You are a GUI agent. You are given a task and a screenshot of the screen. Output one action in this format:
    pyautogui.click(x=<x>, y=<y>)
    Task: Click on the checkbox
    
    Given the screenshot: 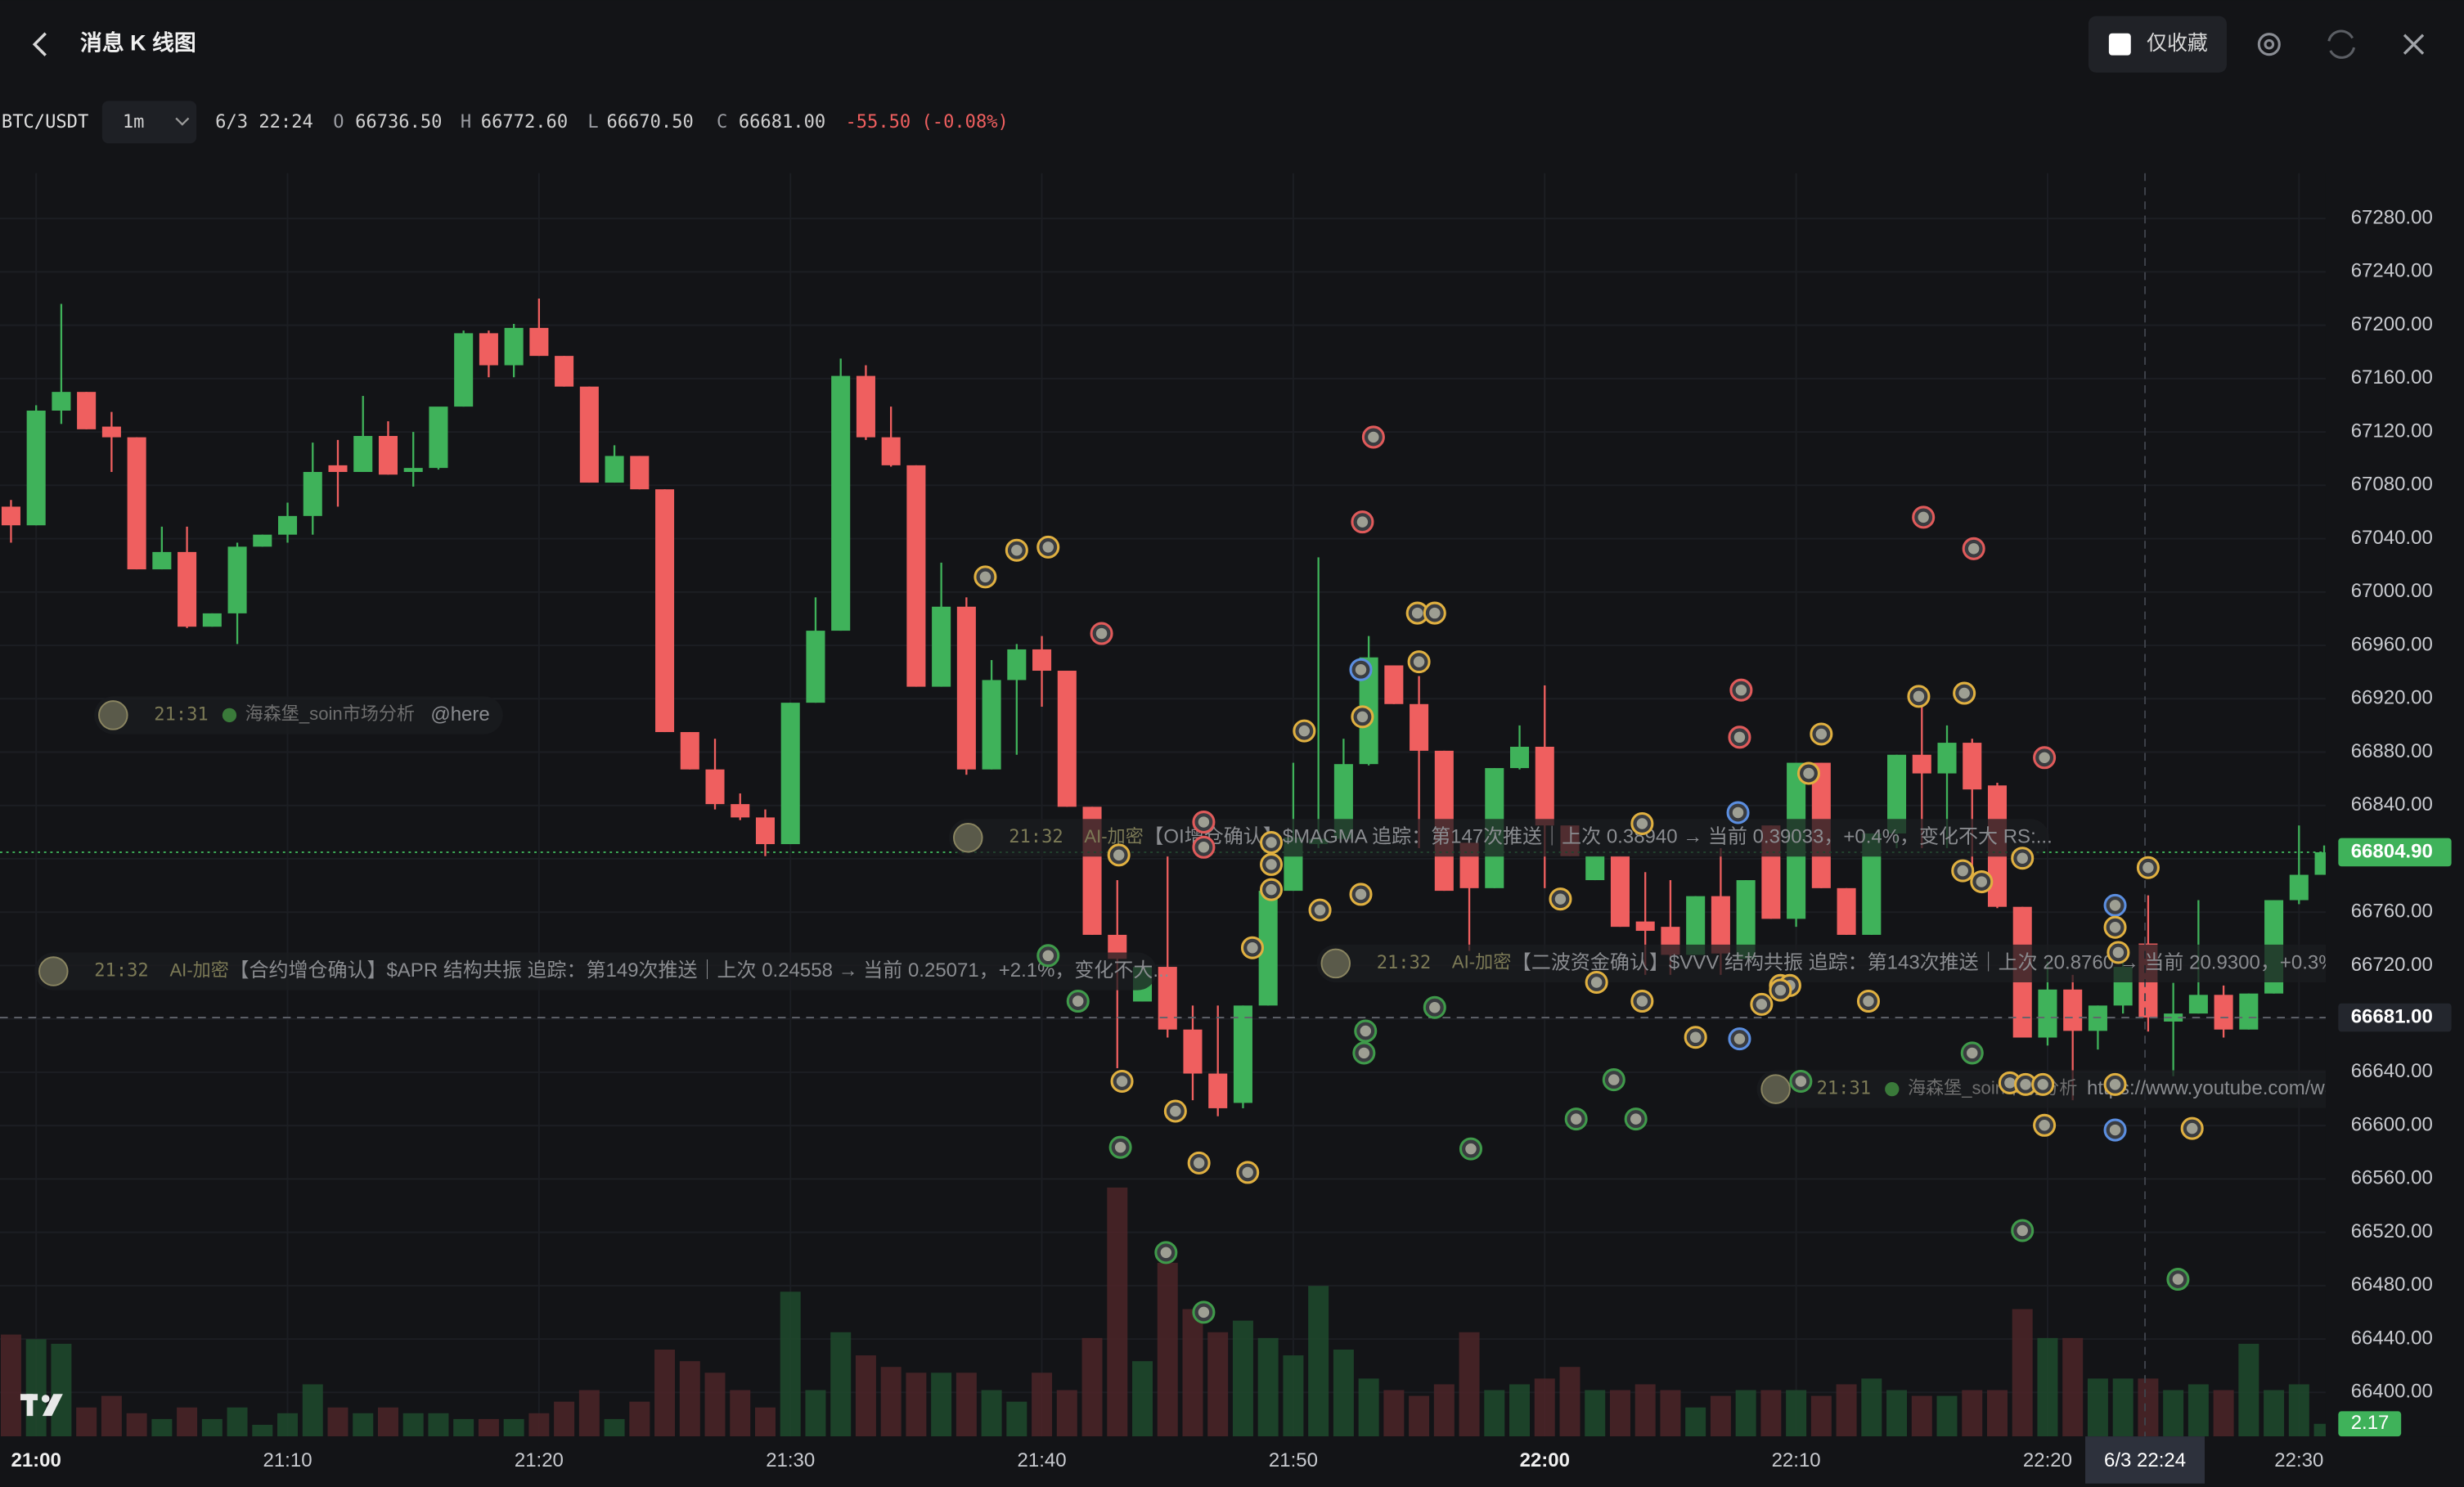 What is the action you would take?
    pyautogui.click(x=2119, y=44)
    